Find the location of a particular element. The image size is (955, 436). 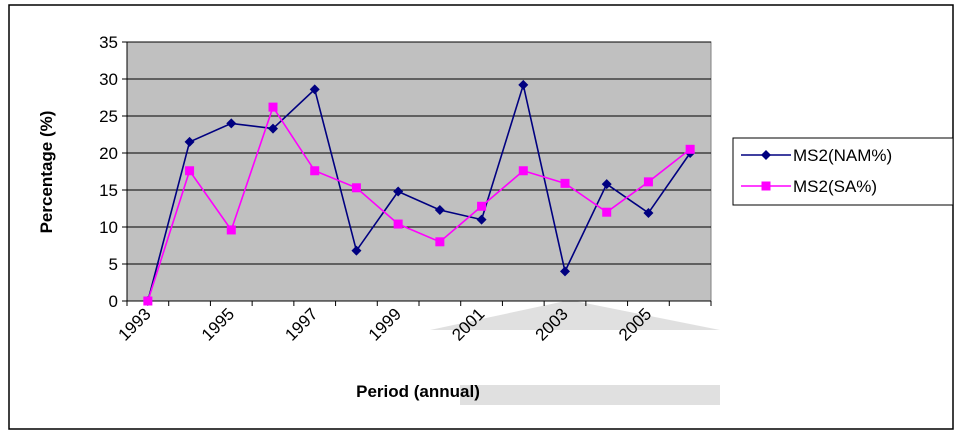

y-tick-label: 20 is located at coordinates (108, 153).